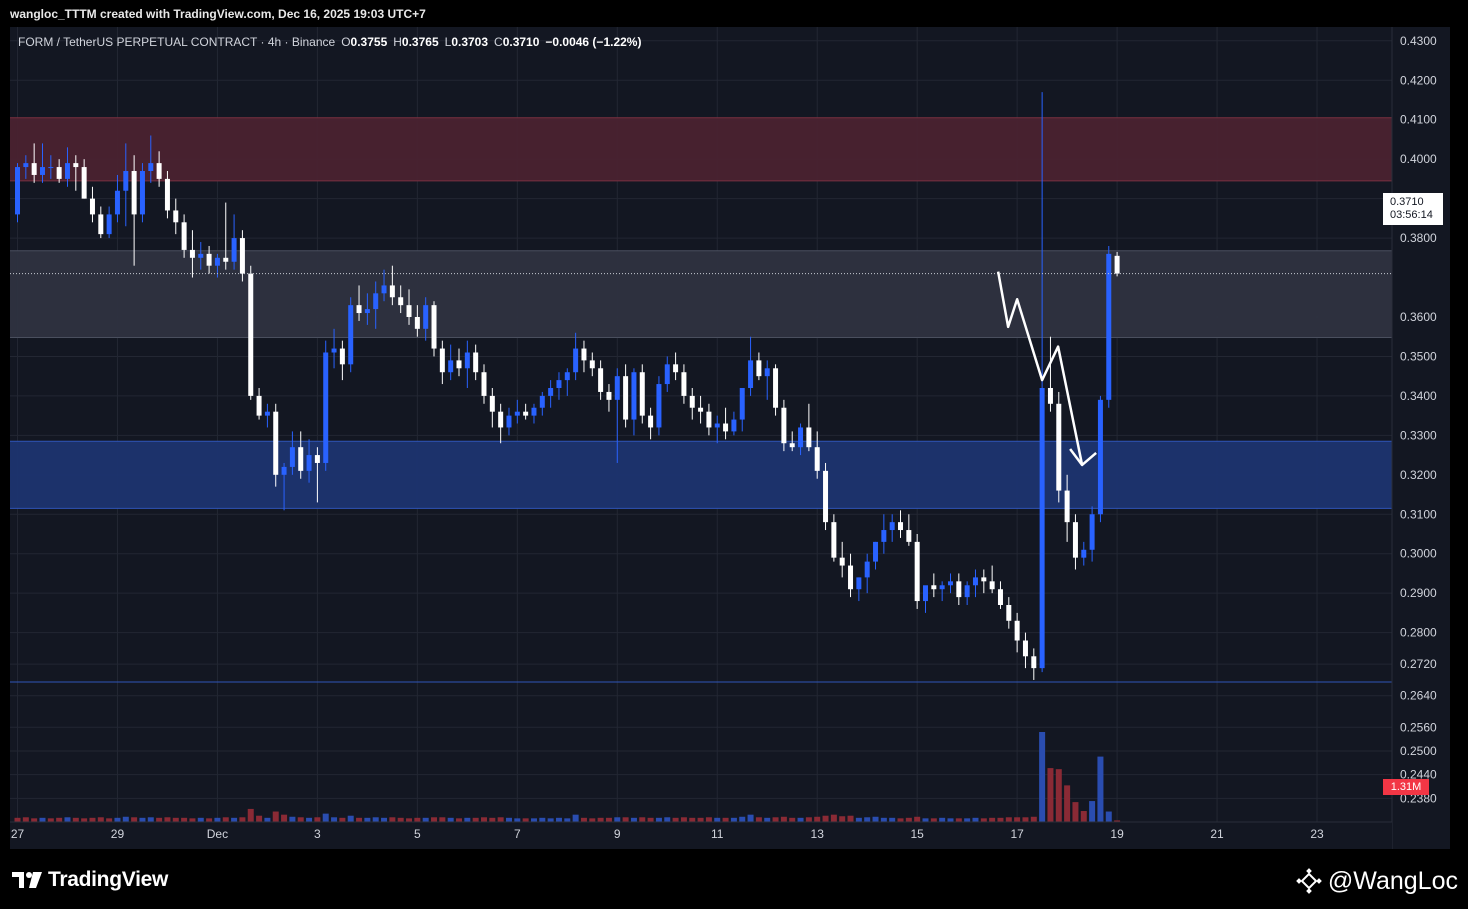 The height and width of the screenshot is (909, 1468). Describe the element at coordinates (1413, 209) in the screenshot. I see `last-price-badge: 0.3710 03:56:14` at that location.